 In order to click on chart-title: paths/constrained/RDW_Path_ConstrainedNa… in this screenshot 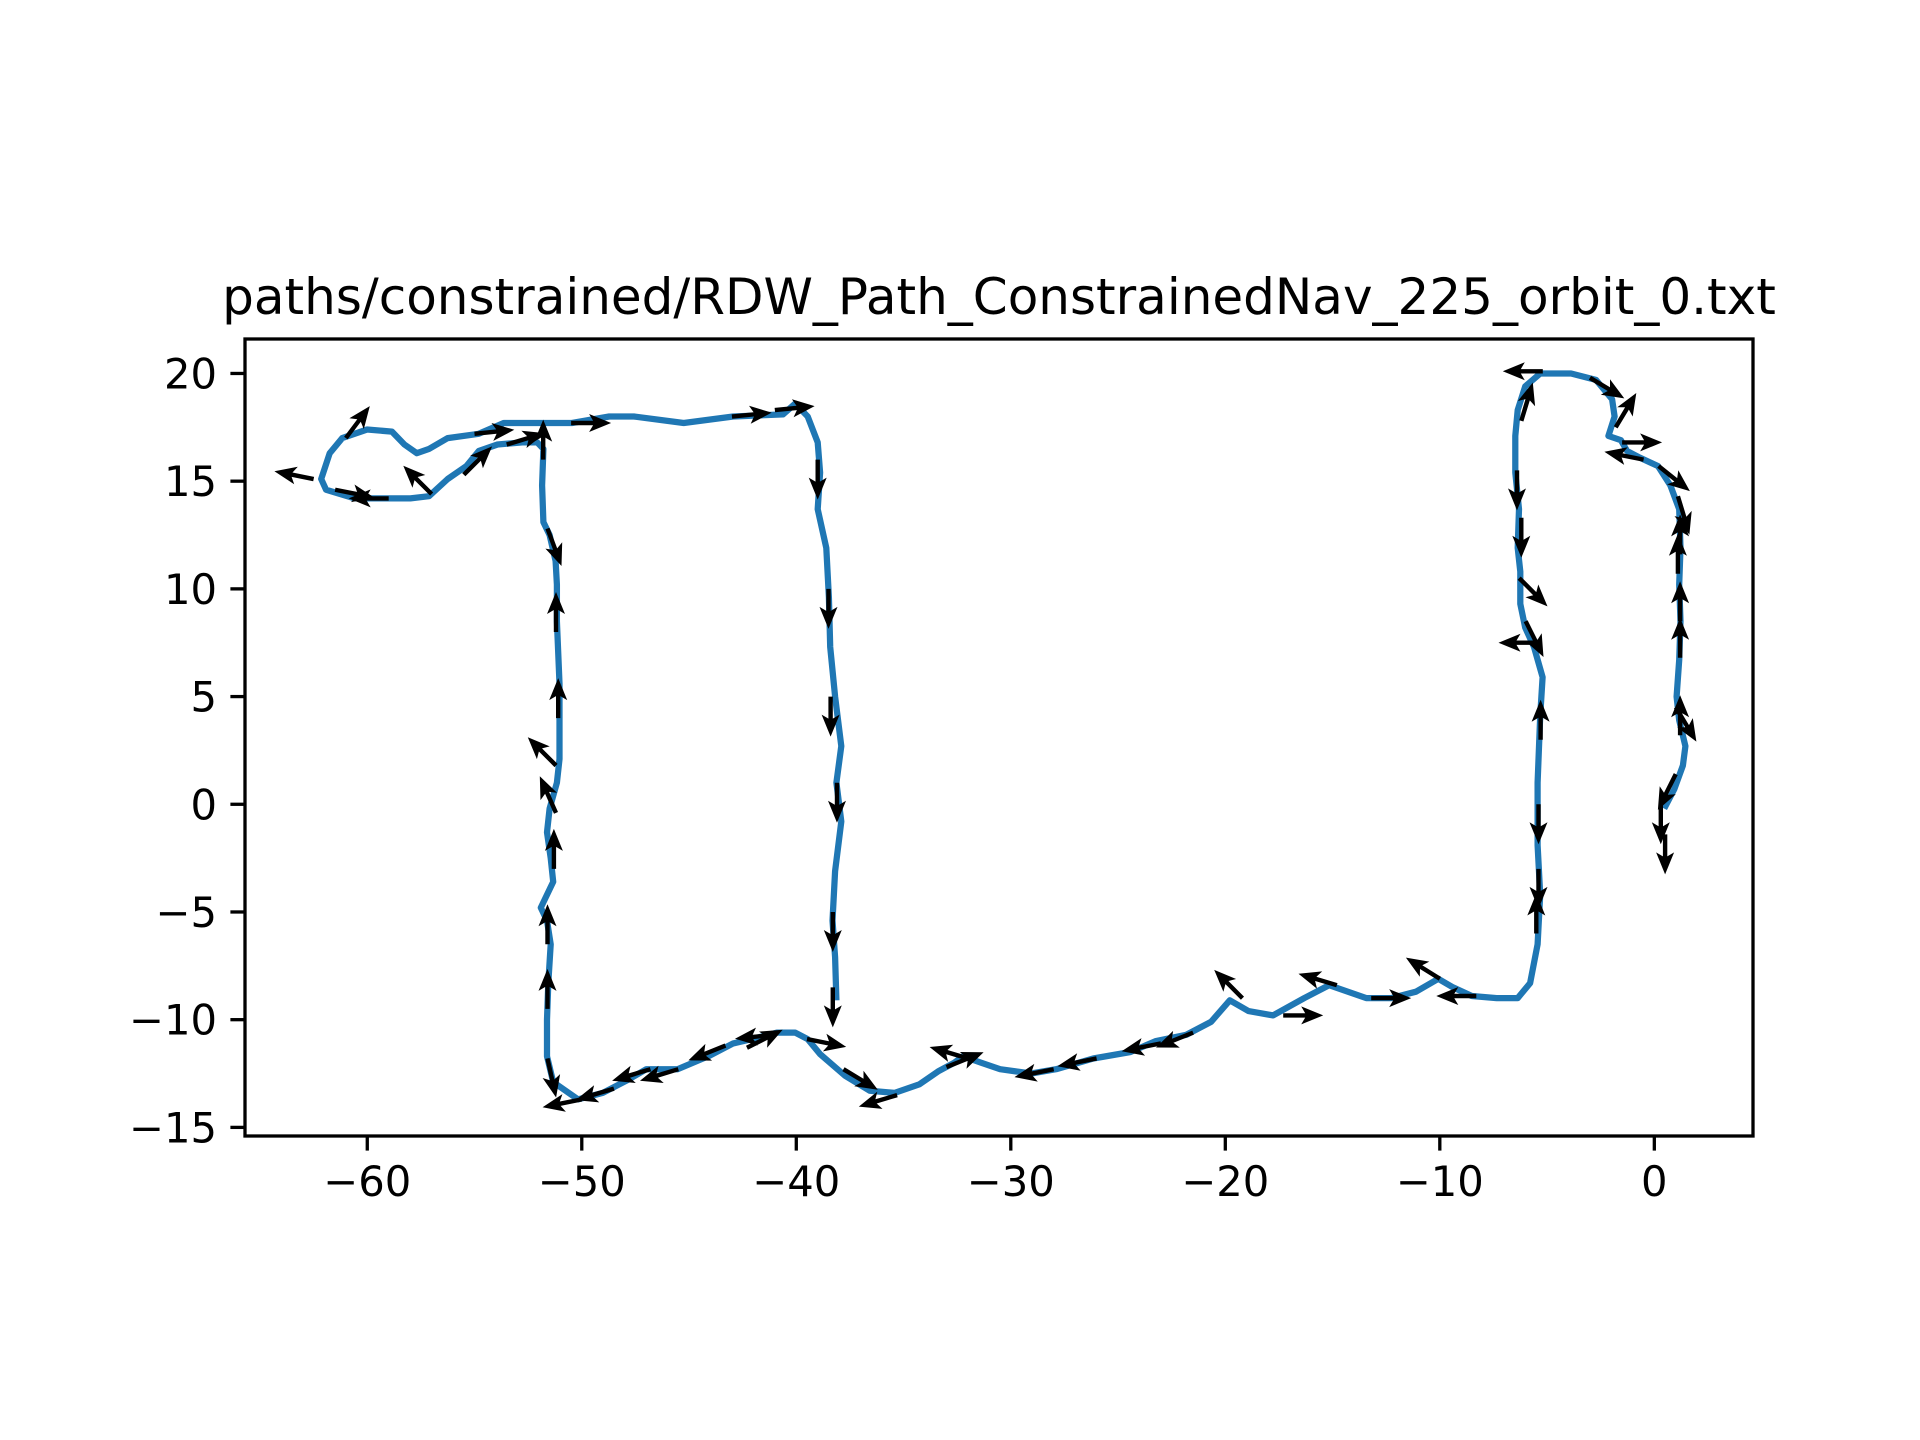, I will do `click(999, 297)`.